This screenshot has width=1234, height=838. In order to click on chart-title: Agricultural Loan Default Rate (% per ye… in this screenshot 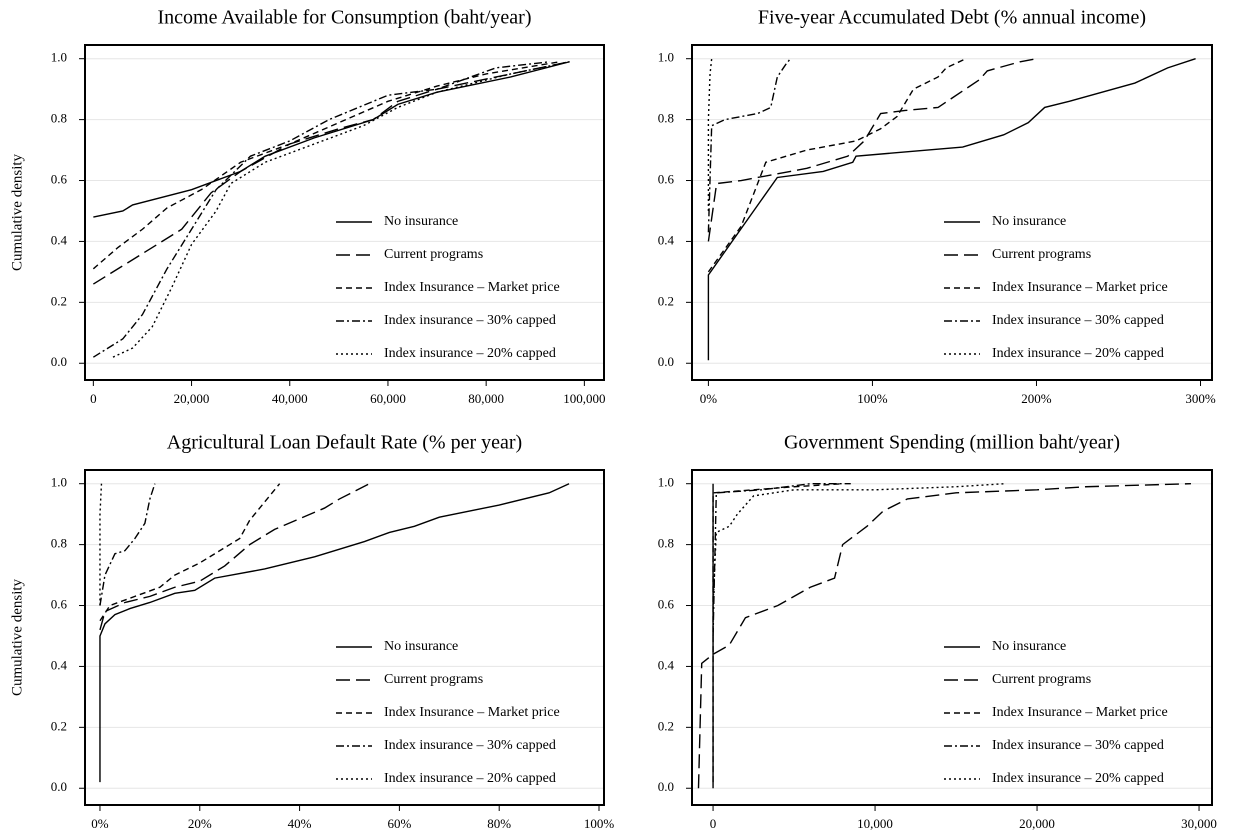, I will do `click(344, 443)`.